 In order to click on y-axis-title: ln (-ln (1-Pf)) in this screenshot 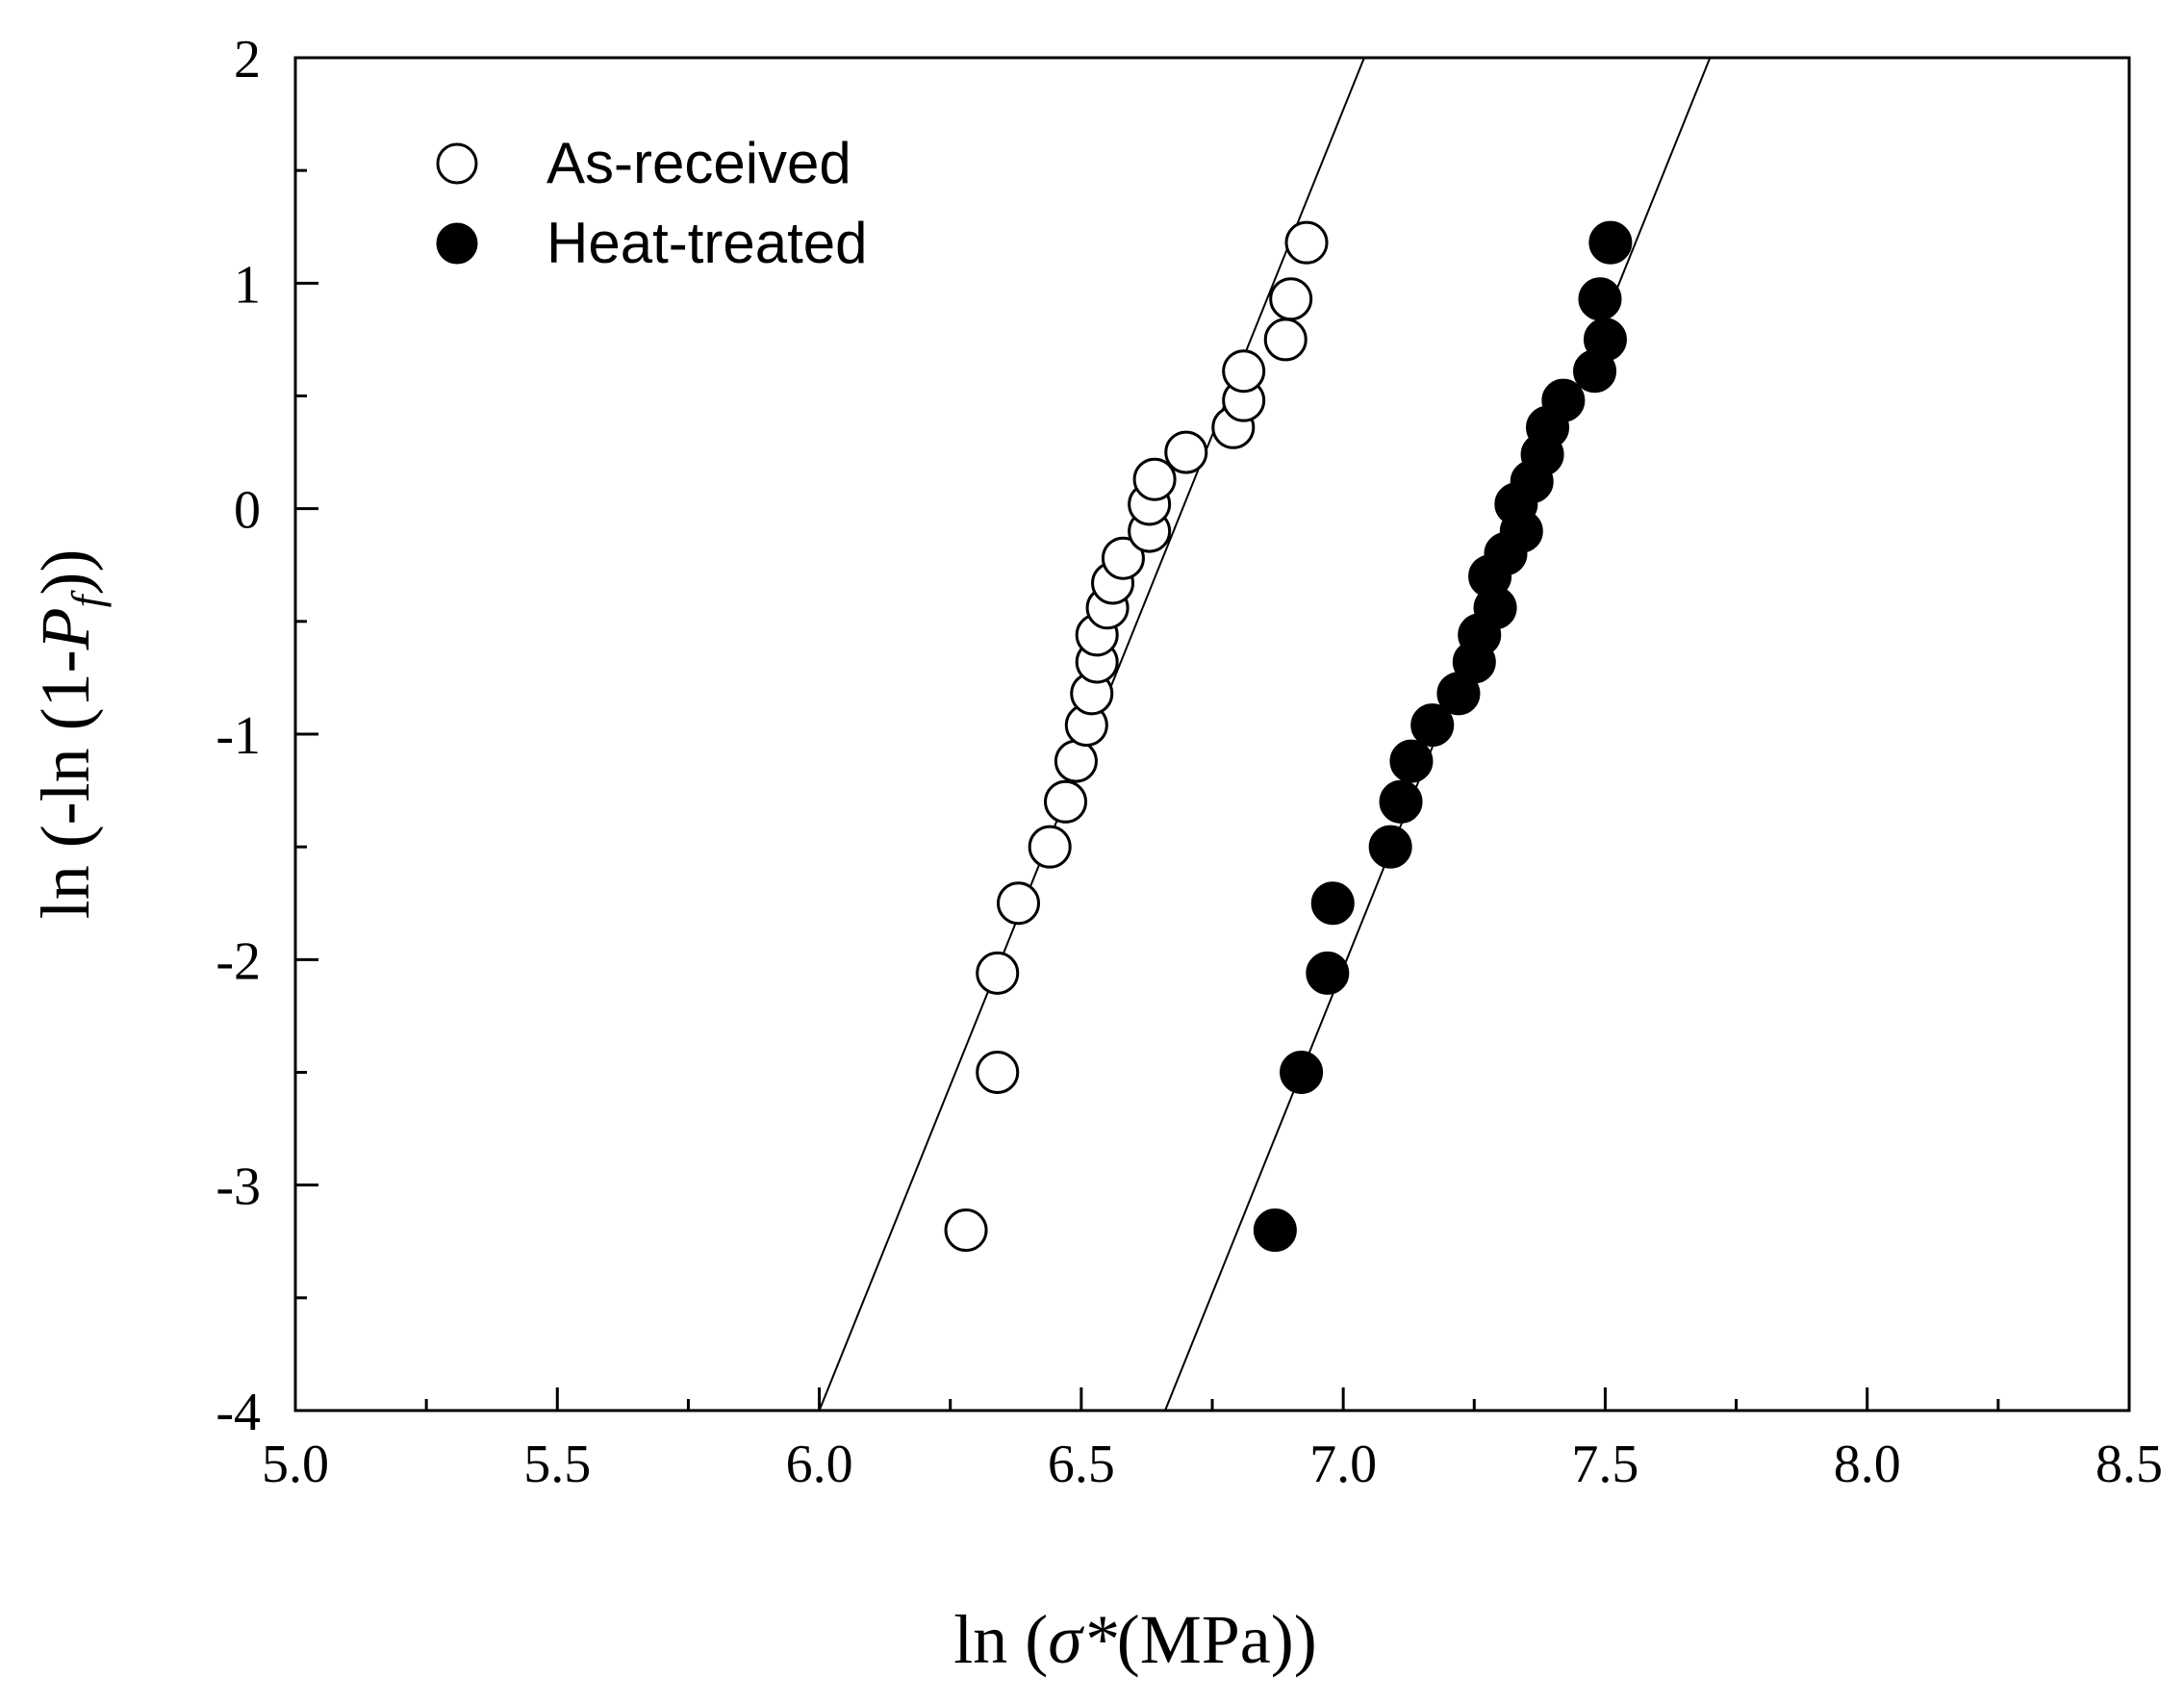, I will do `click(70, 734)`.